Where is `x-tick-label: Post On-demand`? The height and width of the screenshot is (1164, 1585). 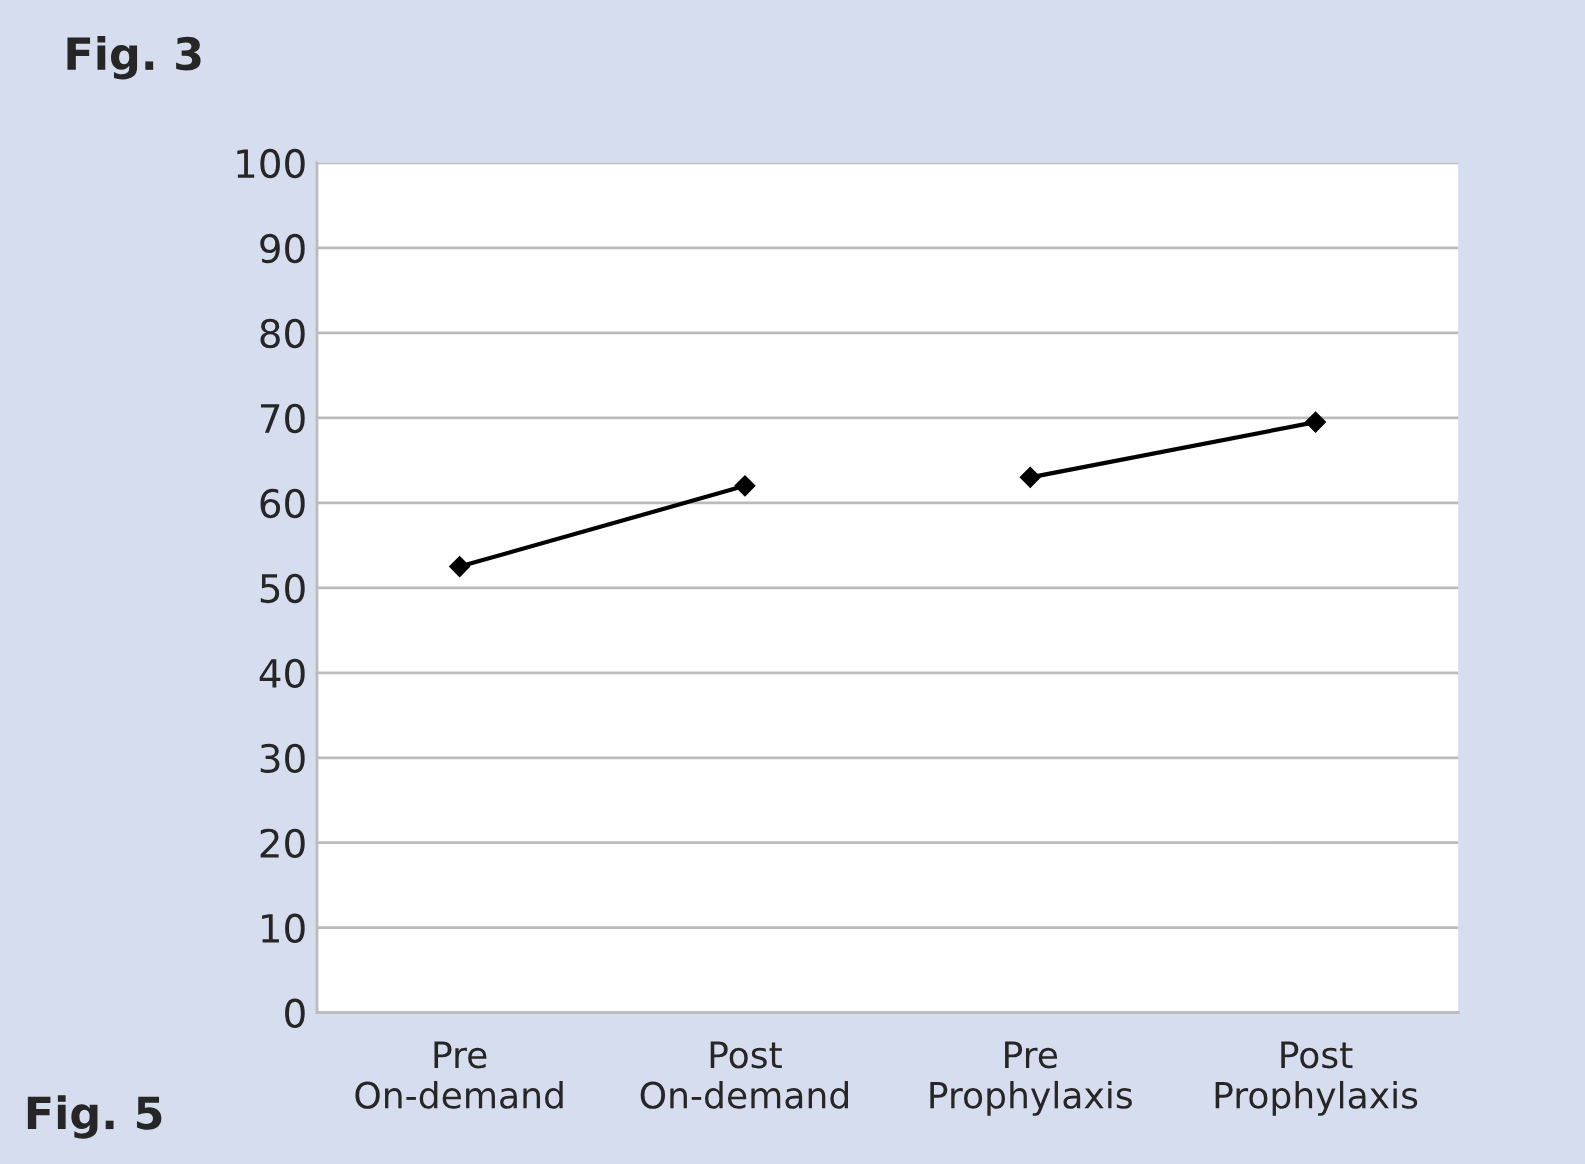
x-tick-label: Post On-demand is located at coordinates (744, 1075).